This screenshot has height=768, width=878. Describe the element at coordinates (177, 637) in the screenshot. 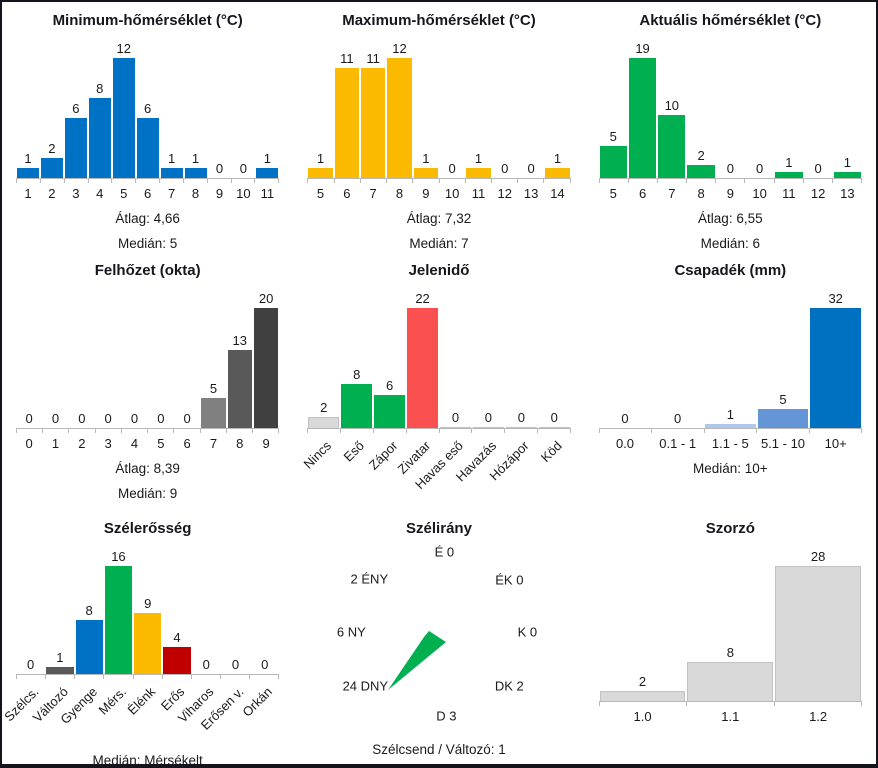

I see `bar-value-label: 4` at that location.